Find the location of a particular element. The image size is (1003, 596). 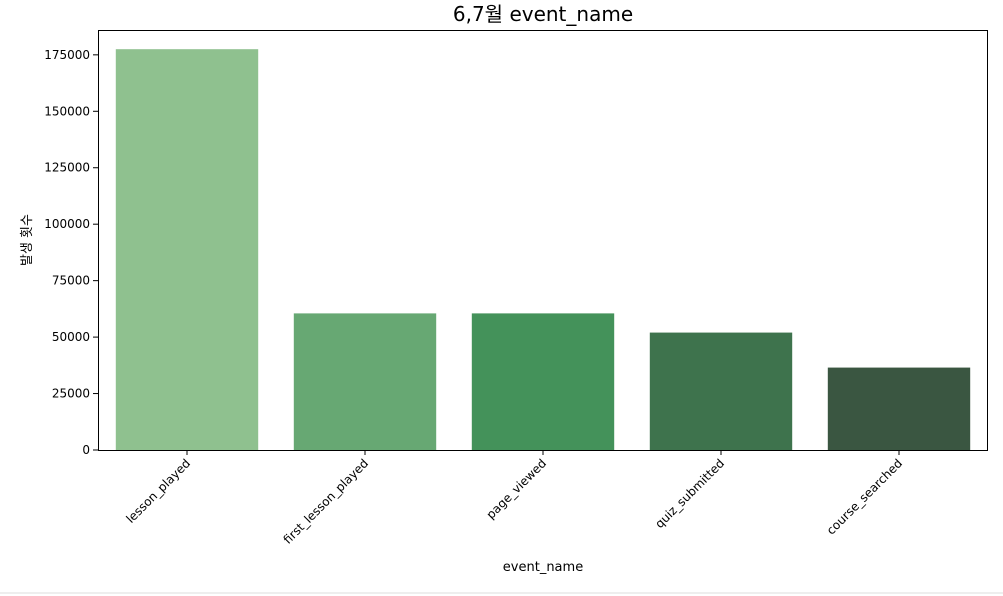

bar-lesson-played is located at coordinates (187, 249).